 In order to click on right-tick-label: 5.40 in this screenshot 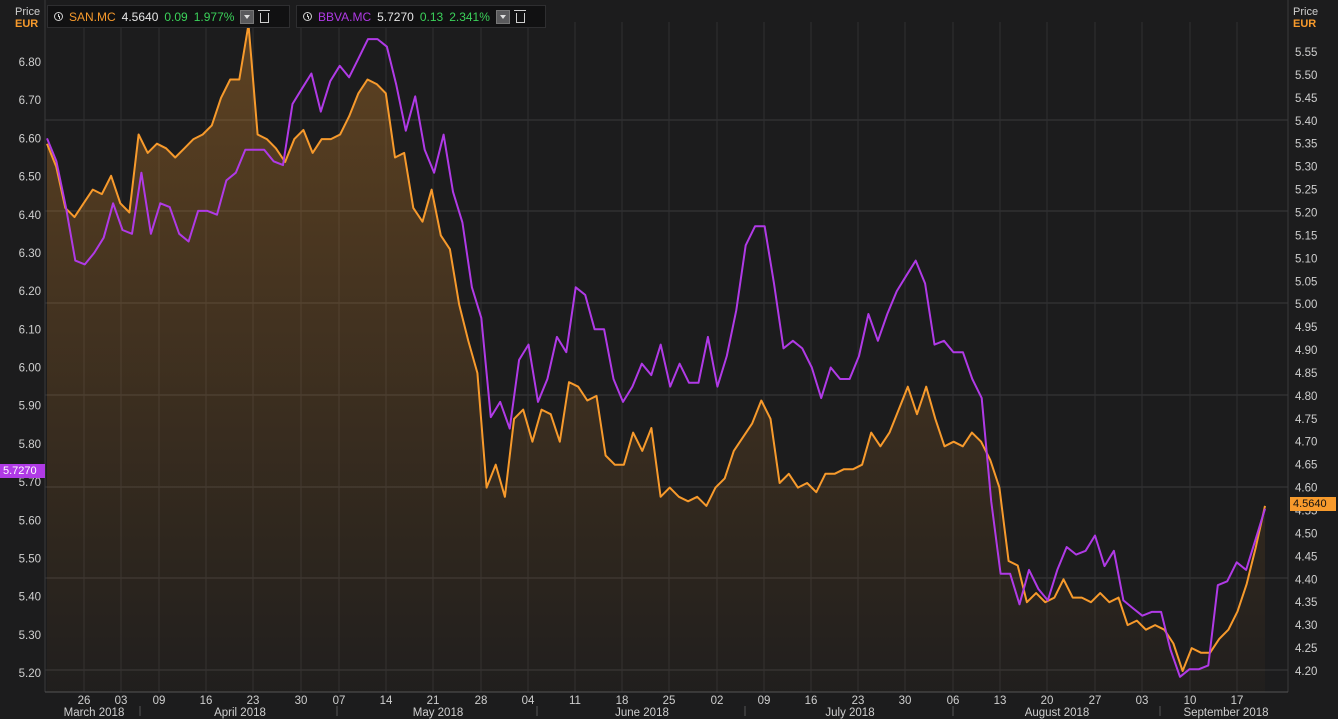, I will do `click(1306, 122)`.